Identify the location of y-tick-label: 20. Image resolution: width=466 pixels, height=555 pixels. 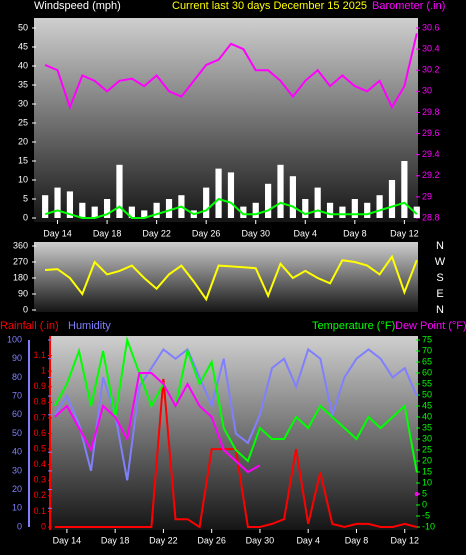
(23, 141).